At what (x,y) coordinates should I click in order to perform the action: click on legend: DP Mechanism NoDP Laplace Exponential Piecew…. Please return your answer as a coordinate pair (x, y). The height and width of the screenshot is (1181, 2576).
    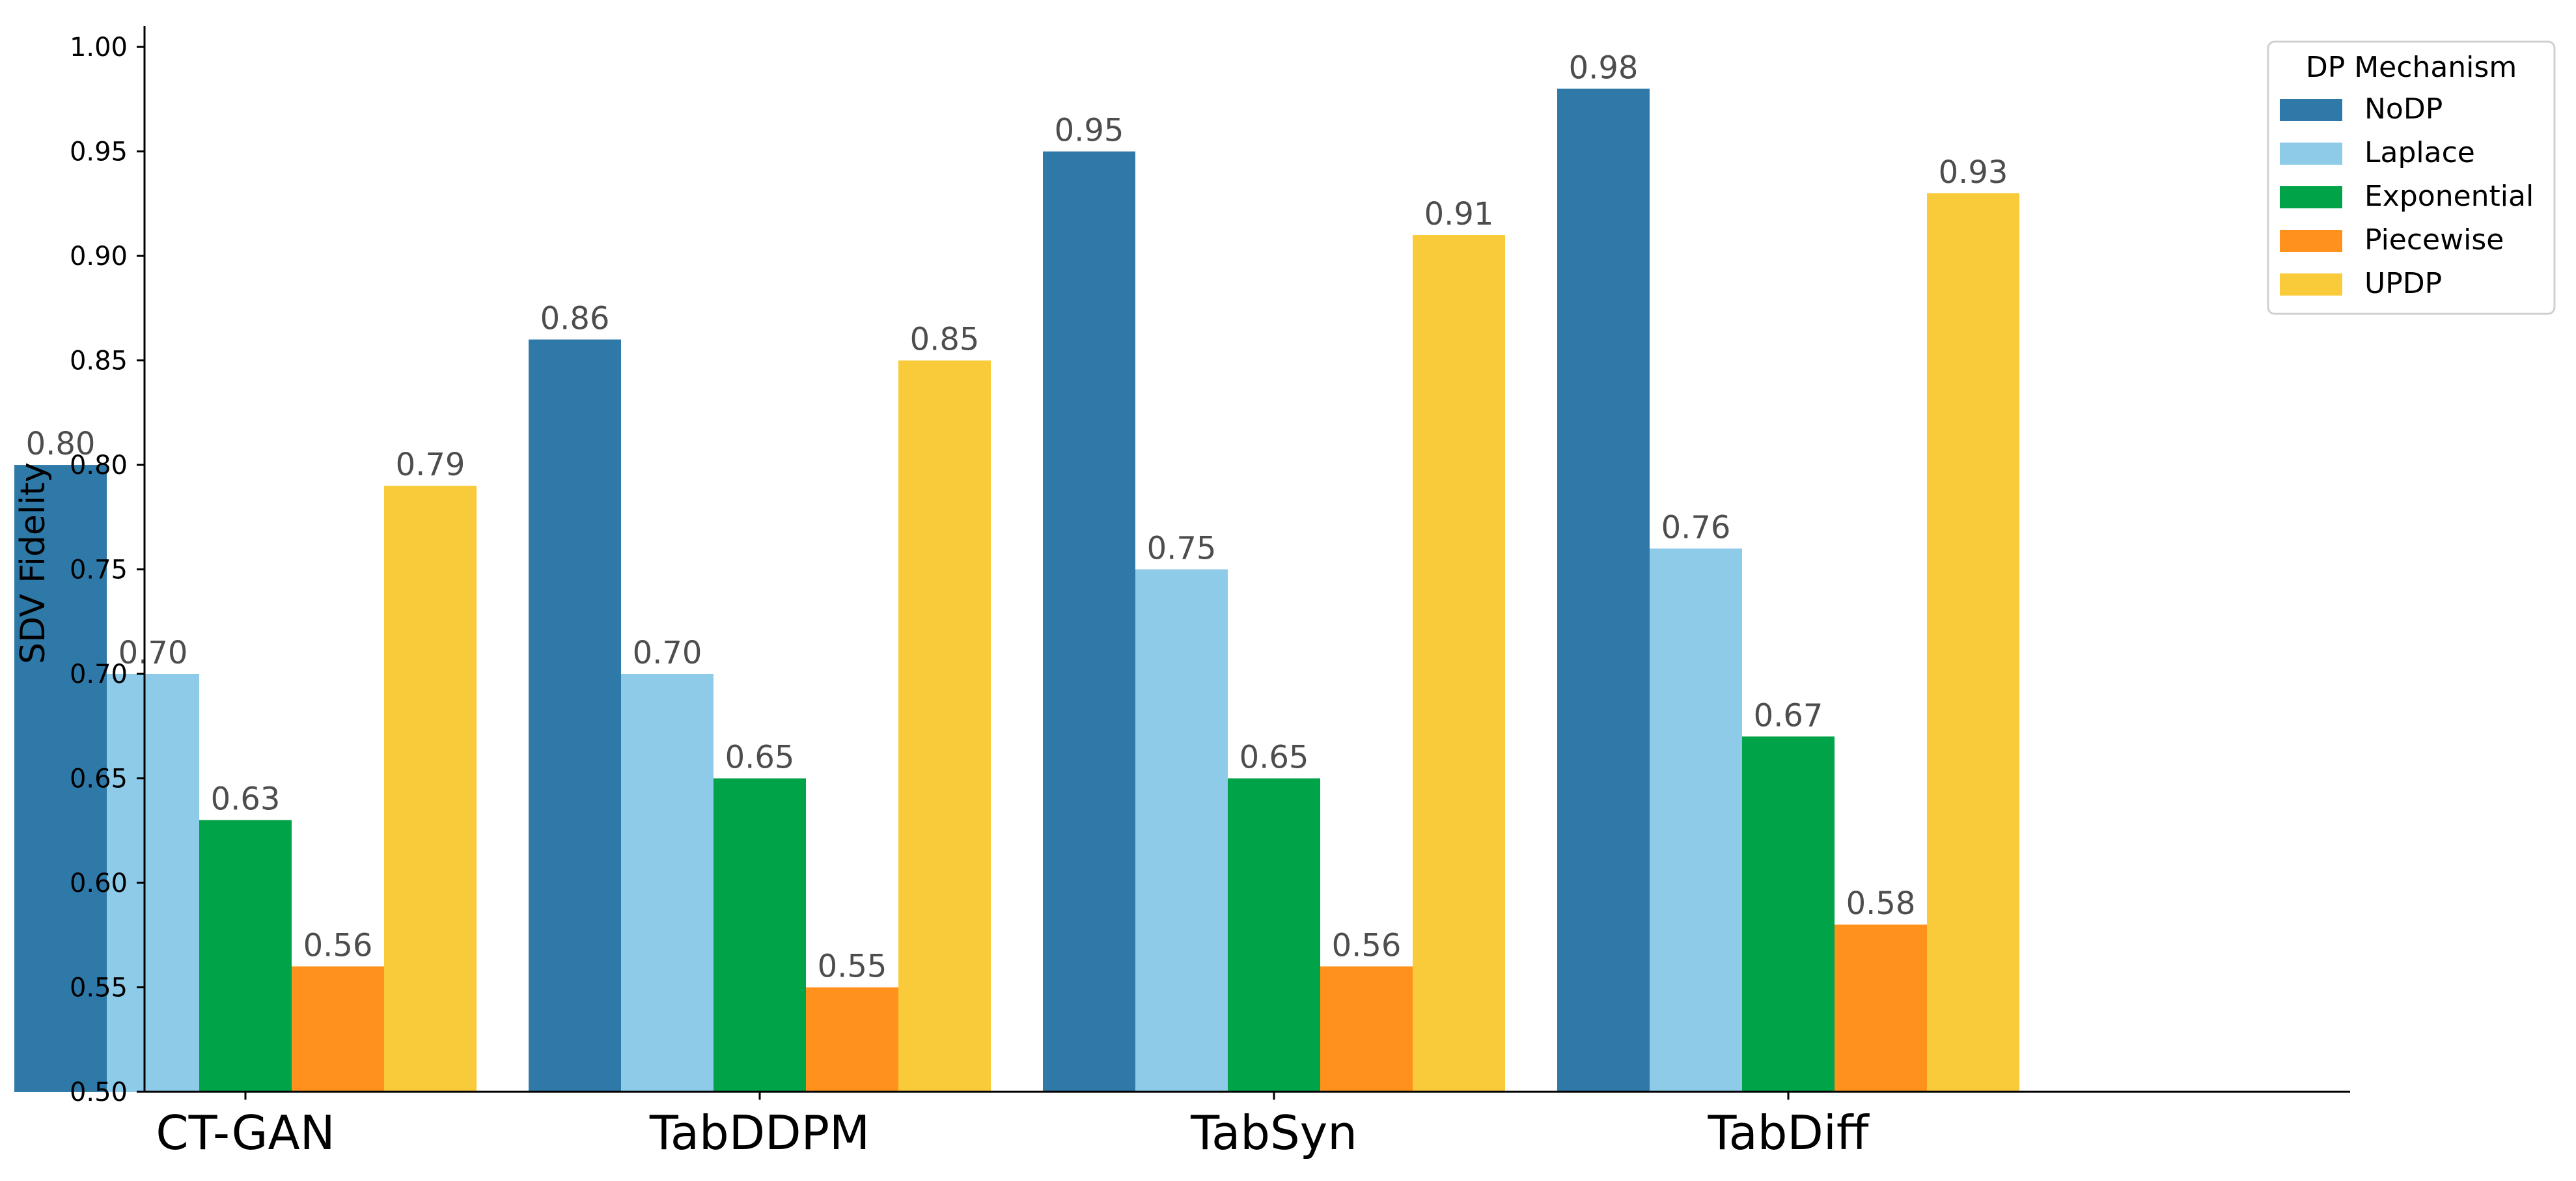
    Looking at the image, I should click on (2411, 177).